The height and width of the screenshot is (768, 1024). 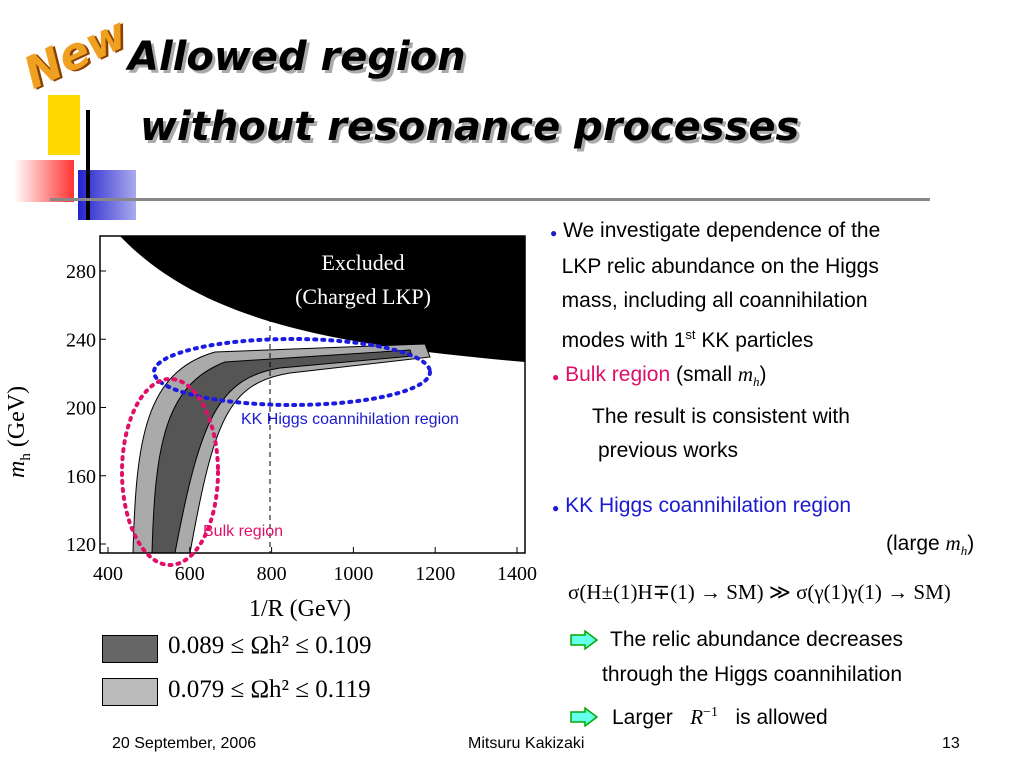 What do you see at coordinates (17, 469) in the screenshot?
I see `y-label-m: m` at bounding box center [17, 469].